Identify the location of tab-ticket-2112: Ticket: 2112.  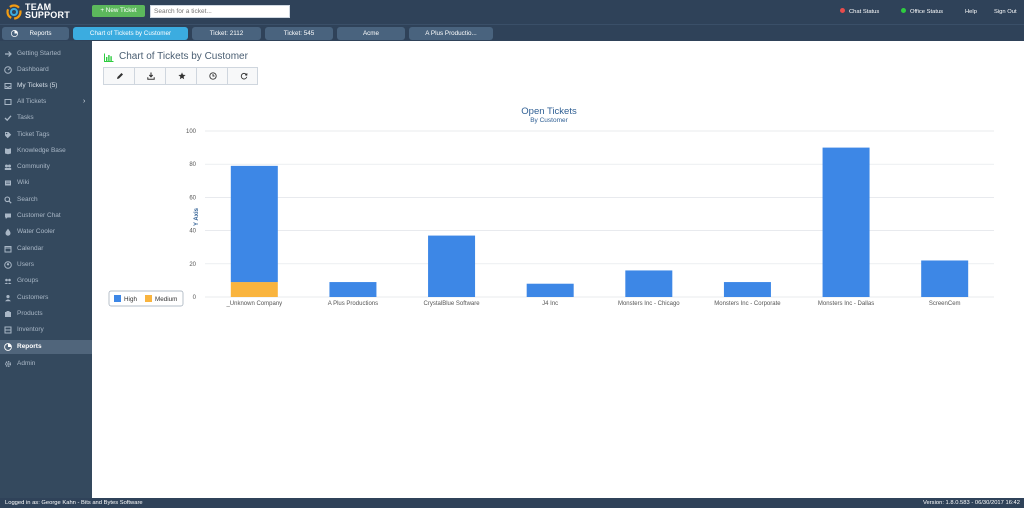
(226, 33).